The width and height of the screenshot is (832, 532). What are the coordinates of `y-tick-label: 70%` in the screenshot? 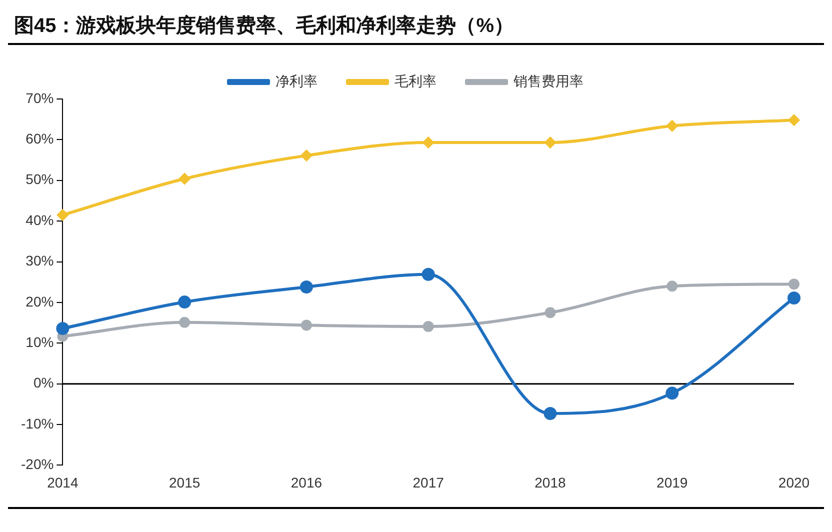 It's located at (40, 98).